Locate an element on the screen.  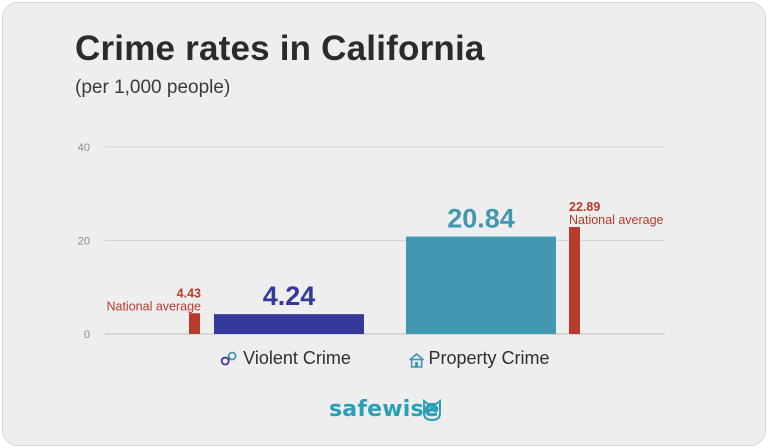
chart-title: Crime rates in California is located at coordinates (280, 48).